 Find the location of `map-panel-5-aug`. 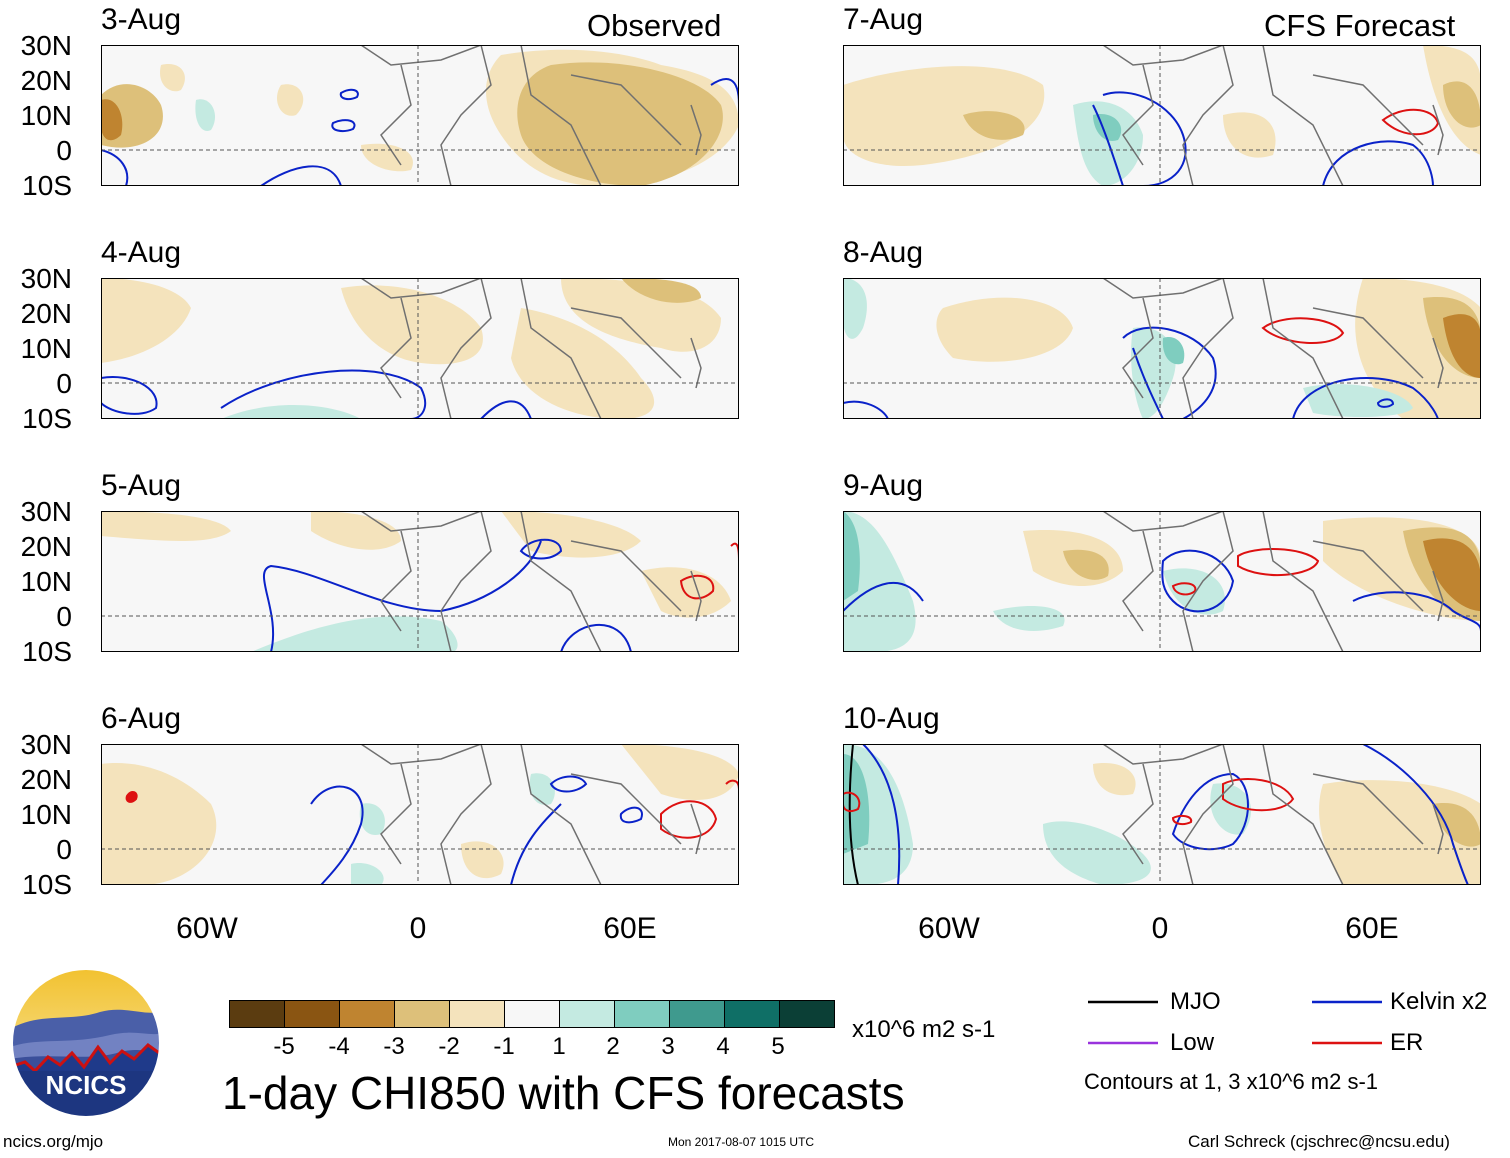

map-panel-5-aug is located at coordinates (420, 581).